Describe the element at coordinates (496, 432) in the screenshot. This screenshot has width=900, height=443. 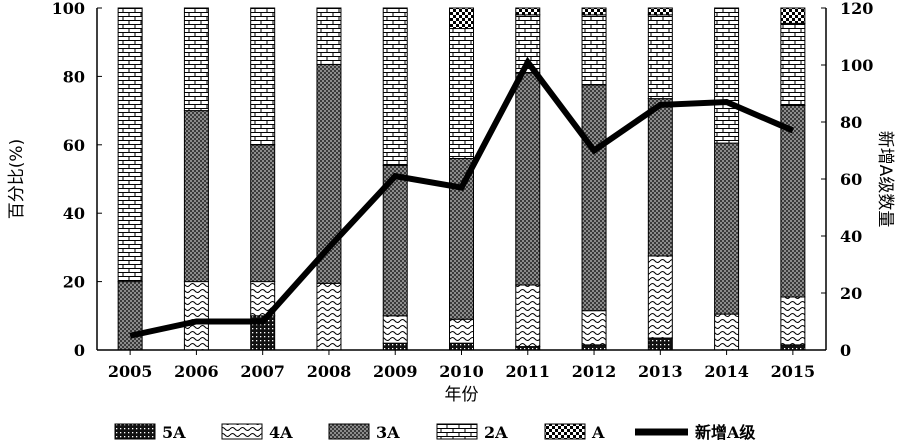
I see `legend-label-2A: 2A` at that location.